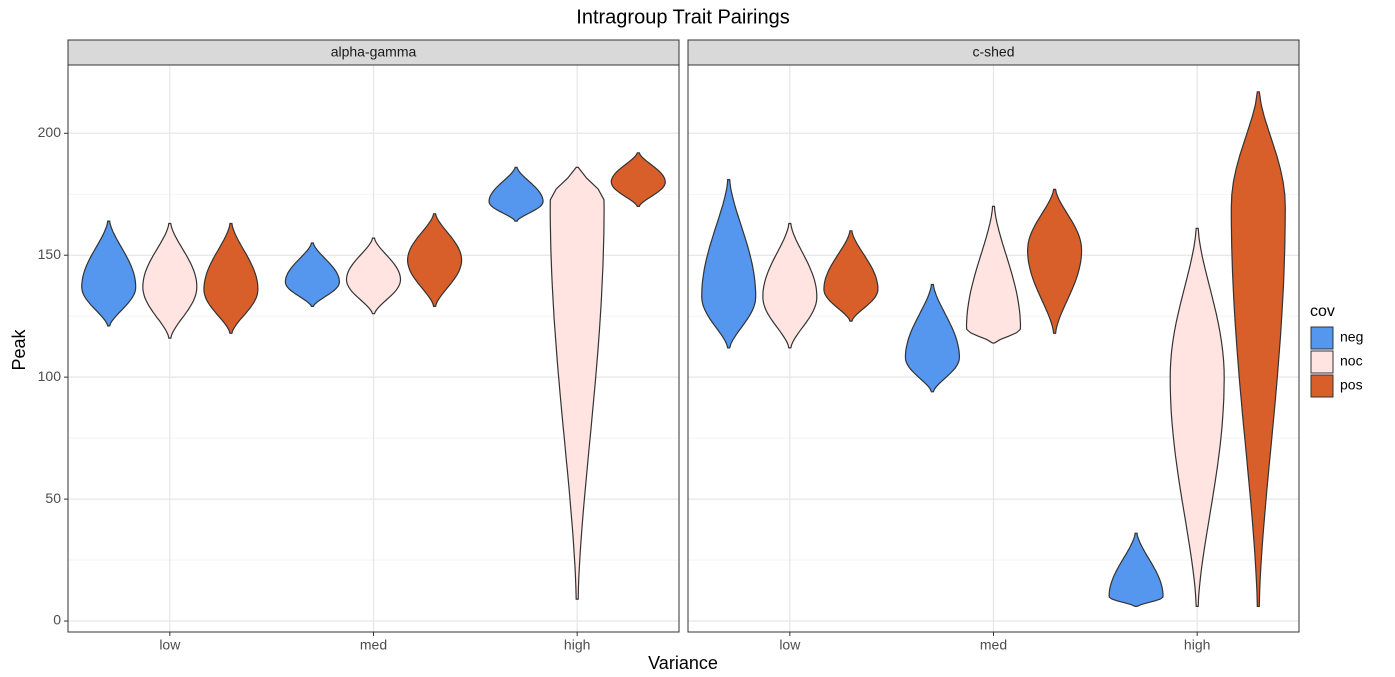 The width and height of the screenshot is (1395, 677). Describe the element at coordinates (1351, 385) in the screenshot. I see `legend-label: pos` at that location.